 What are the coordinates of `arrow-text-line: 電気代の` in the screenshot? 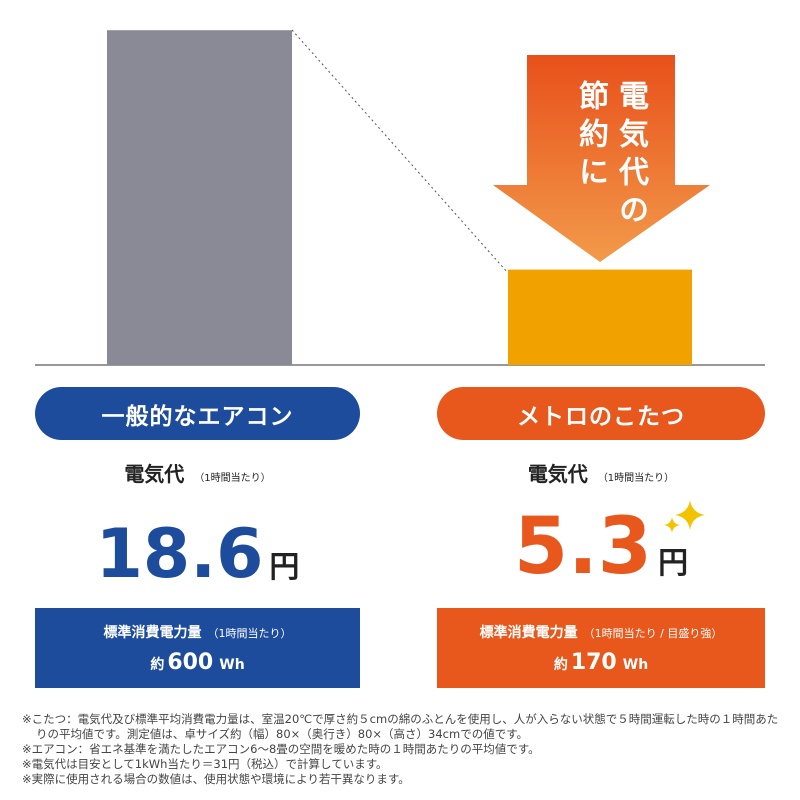 It's located at (630, 156).